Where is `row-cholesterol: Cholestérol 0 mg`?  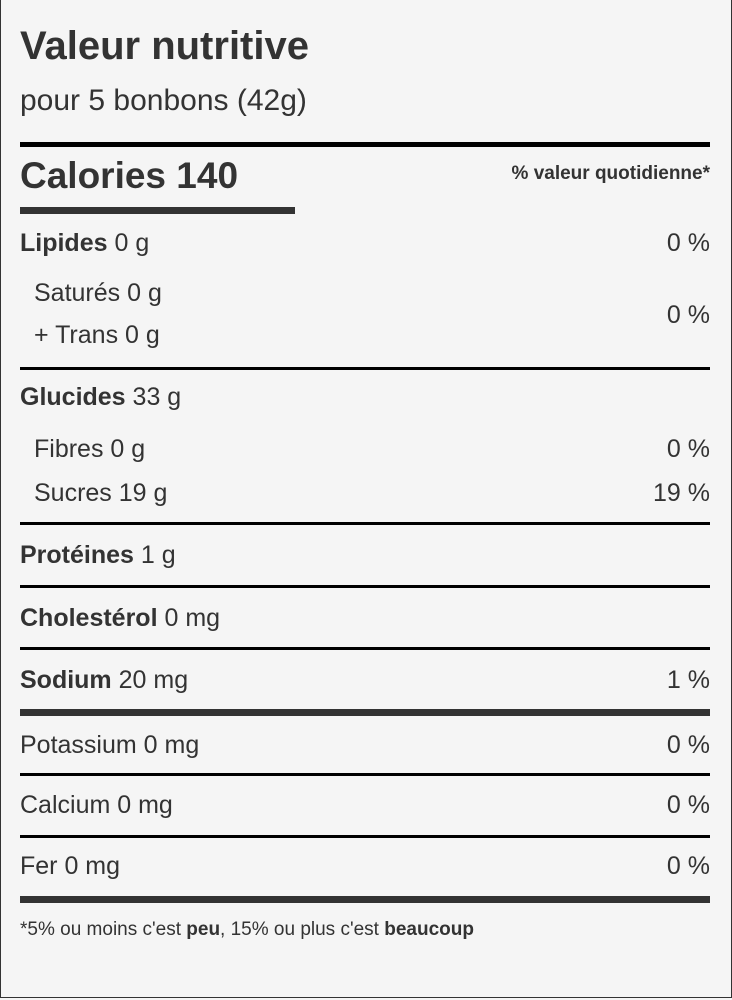
row-cholesterol: Cholestérol 0 mg is located at coordinates (120, 618).